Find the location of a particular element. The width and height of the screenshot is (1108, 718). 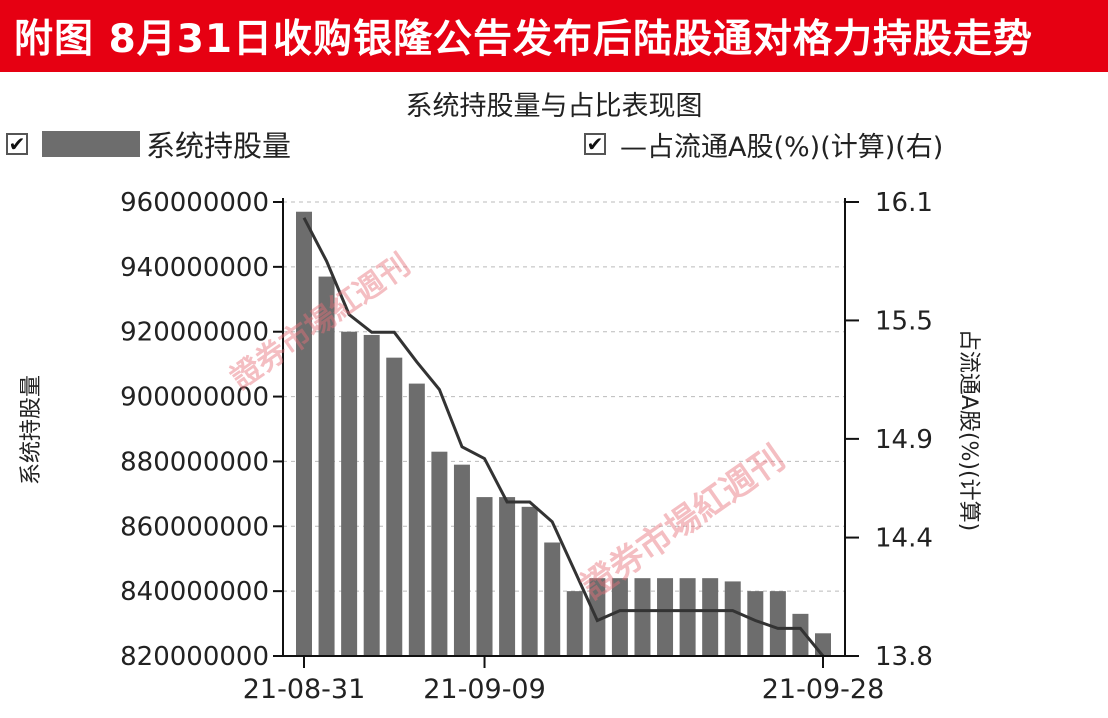

legend-line-label: —占流通A股(%)(计算)(右) is located at coordinates (782, 147).